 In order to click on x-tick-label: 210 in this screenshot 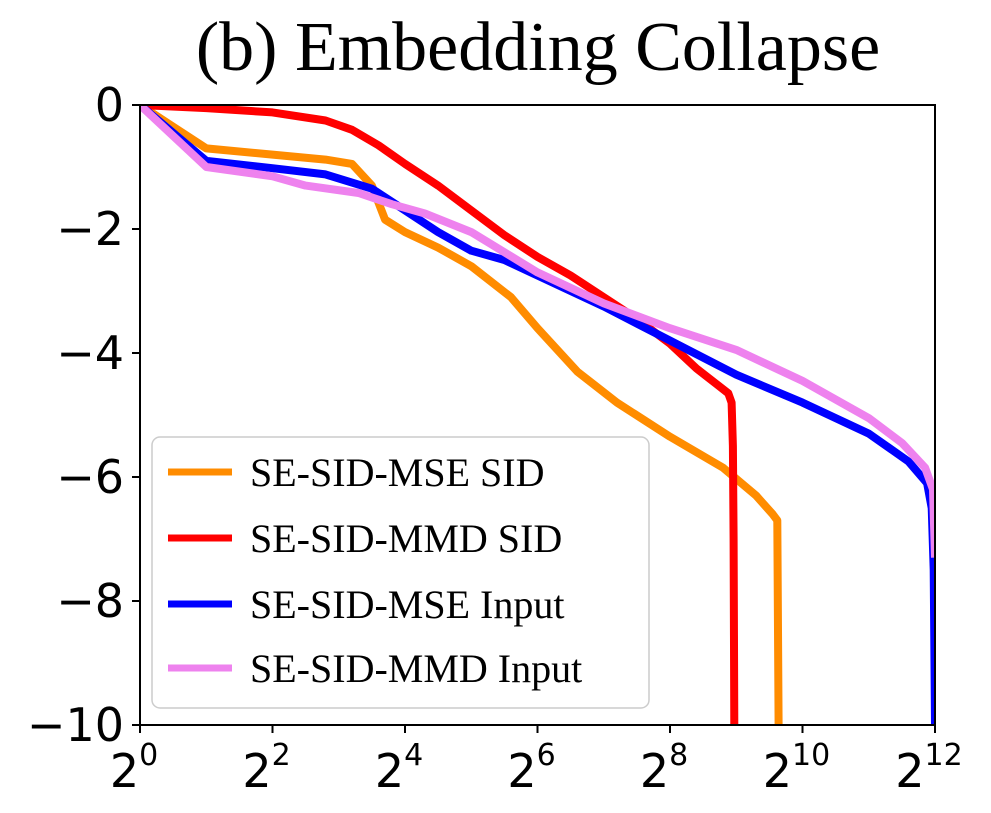, I will do `click(796, 768)`.